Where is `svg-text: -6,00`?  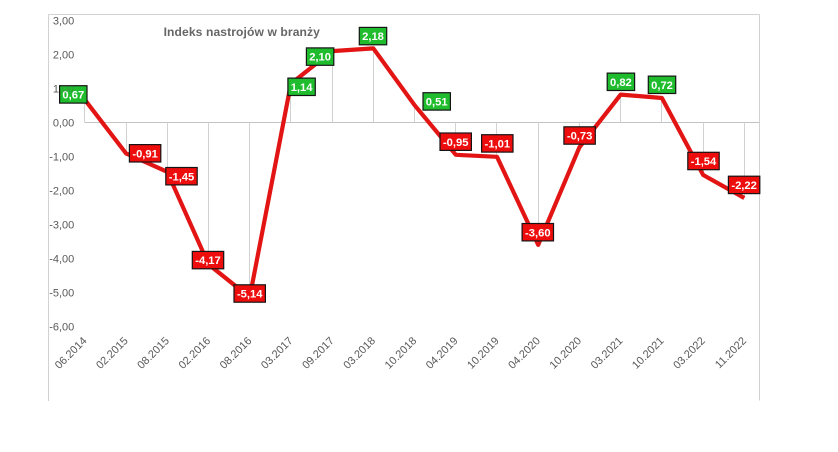
svg-text: -6,00 is located at coordinates (61, 327).